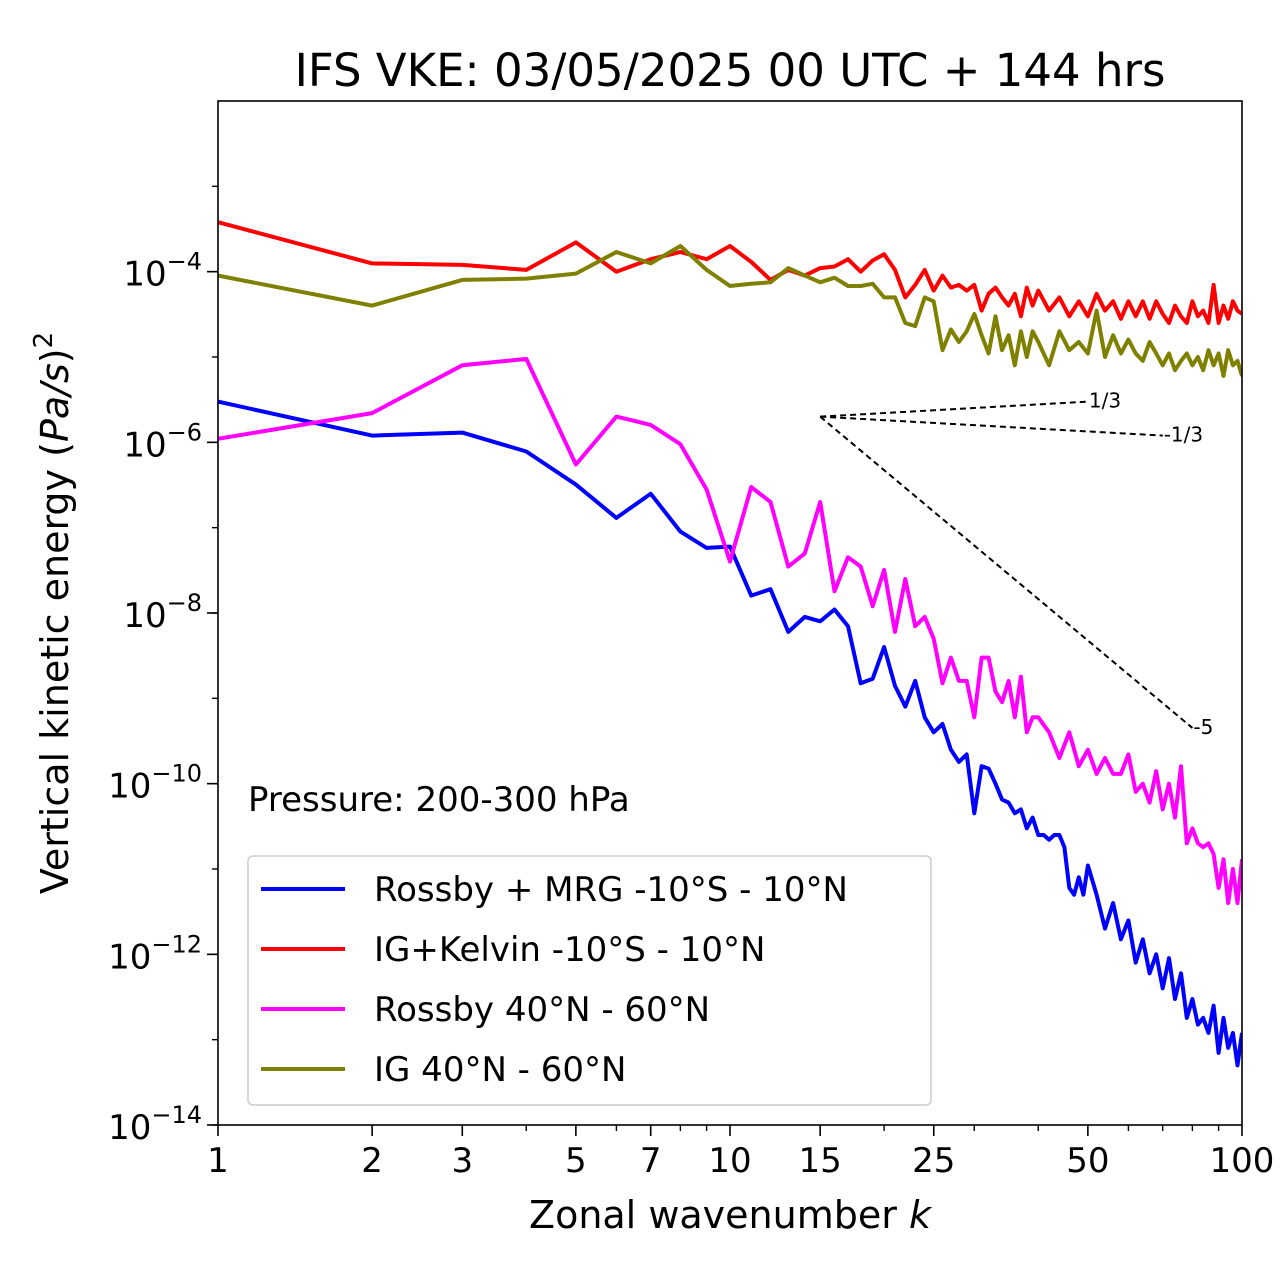 This screenshot has width=1280, height=1288. What do you see at coordinates (439, 800) in the screenshot?
I see `pressure-annotation: Pressure: 200-300 hPa` at bounding box center [439, 800].